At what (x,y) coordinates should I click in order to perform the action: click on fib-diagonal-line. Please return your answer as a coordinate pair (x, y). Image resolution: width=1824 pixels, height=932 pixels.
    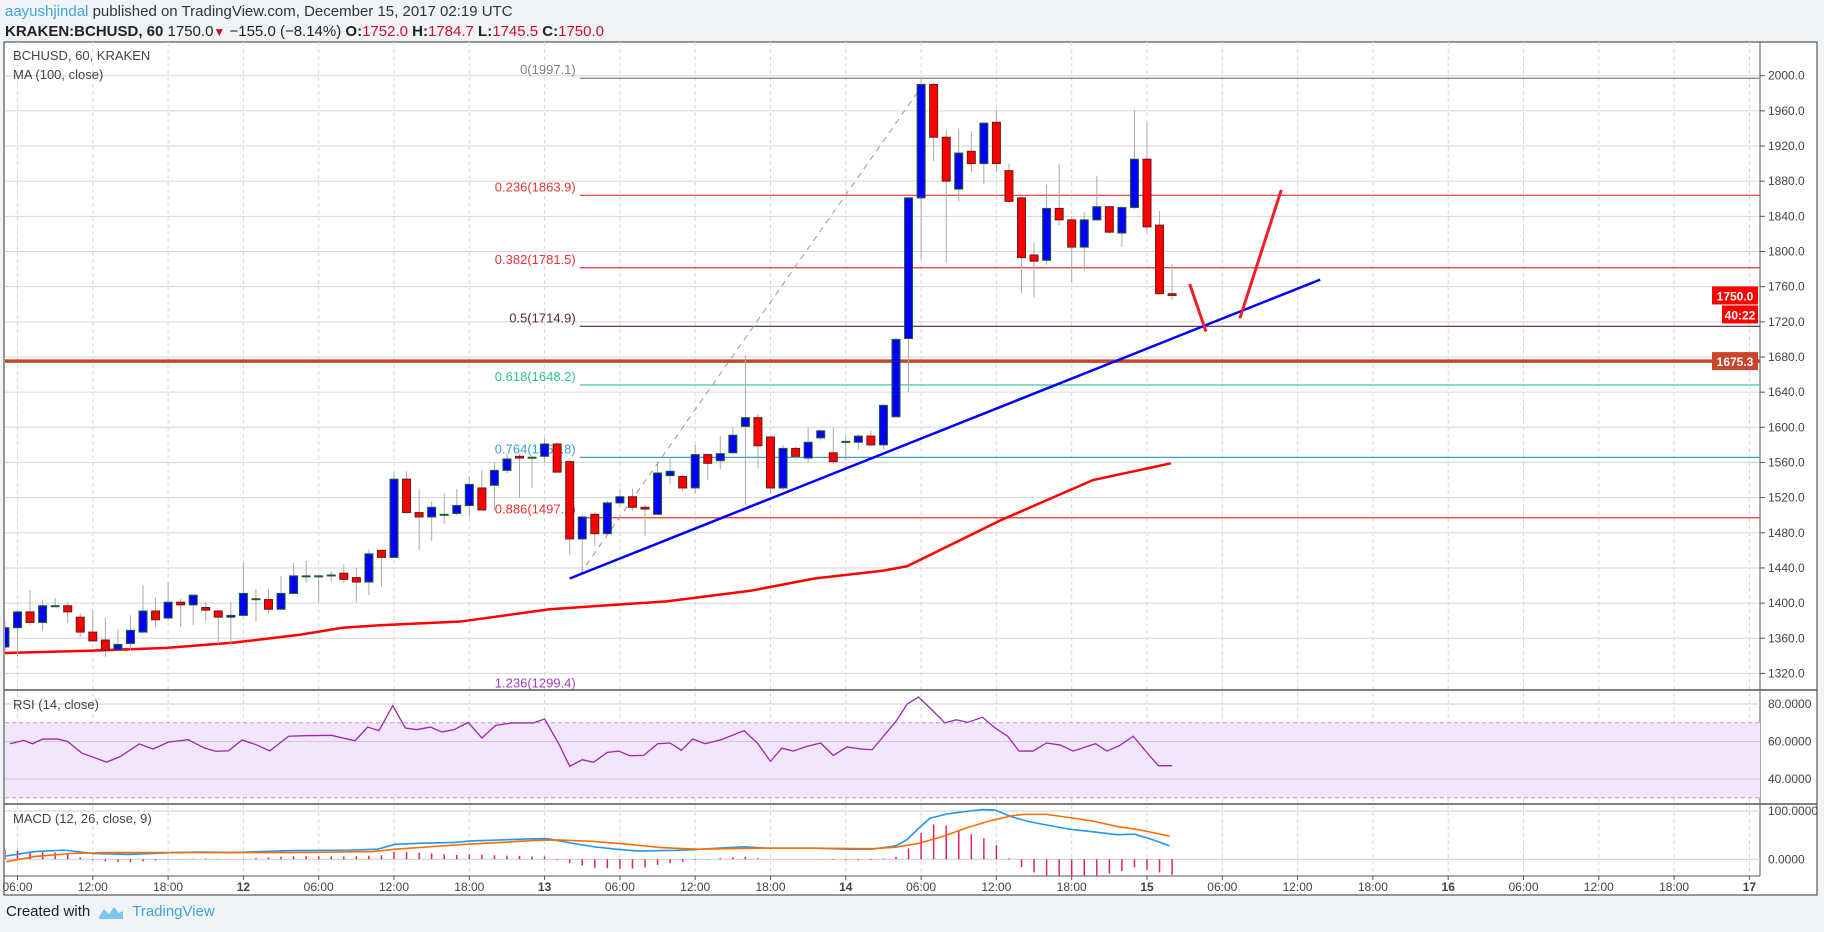
    Looking at the image, I should click on (753, 326).